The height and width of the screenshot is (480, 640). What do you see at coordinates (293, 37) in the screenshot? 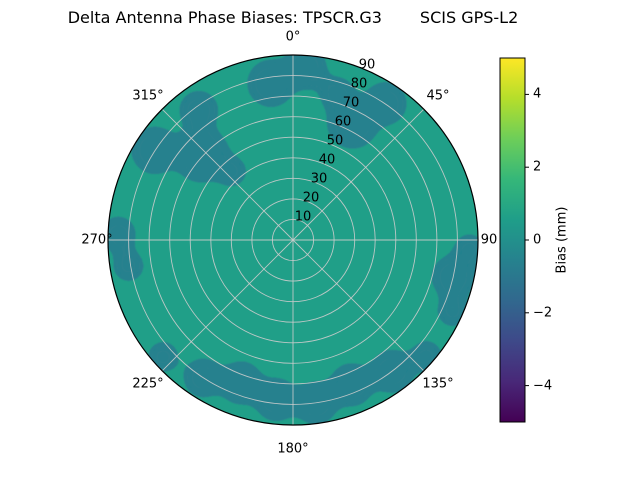
I see `angular-tick-label-0: 0°` at bounding box center [293, 37].